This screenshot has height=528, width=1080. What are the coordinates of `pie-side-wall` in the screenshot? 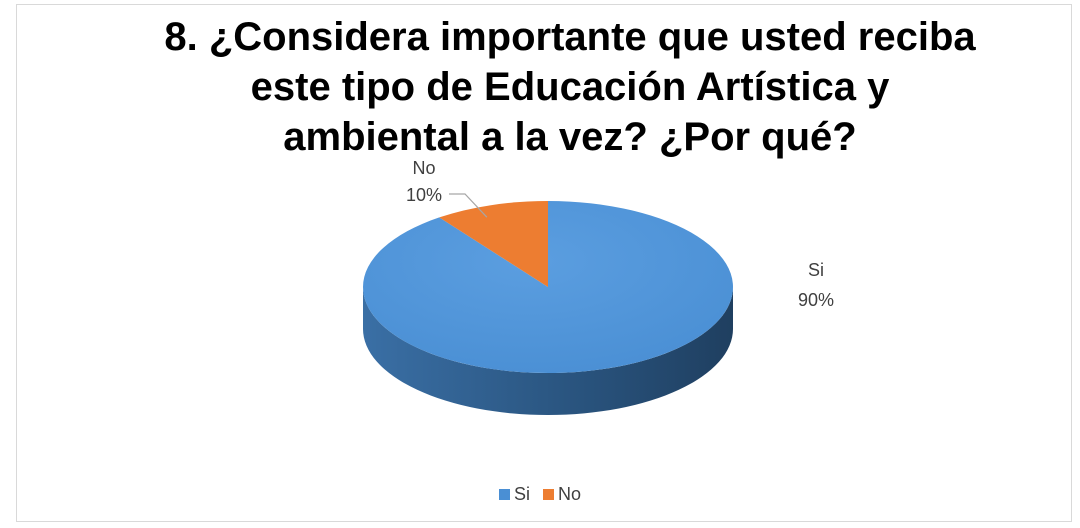 It's located at (548, 351).